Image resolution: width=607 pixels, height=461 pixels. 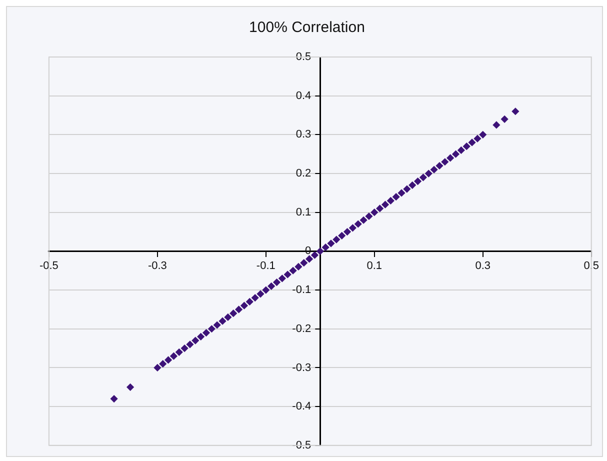 I want to click on y-tick-label: -0.2, so click(x=302, y=328).